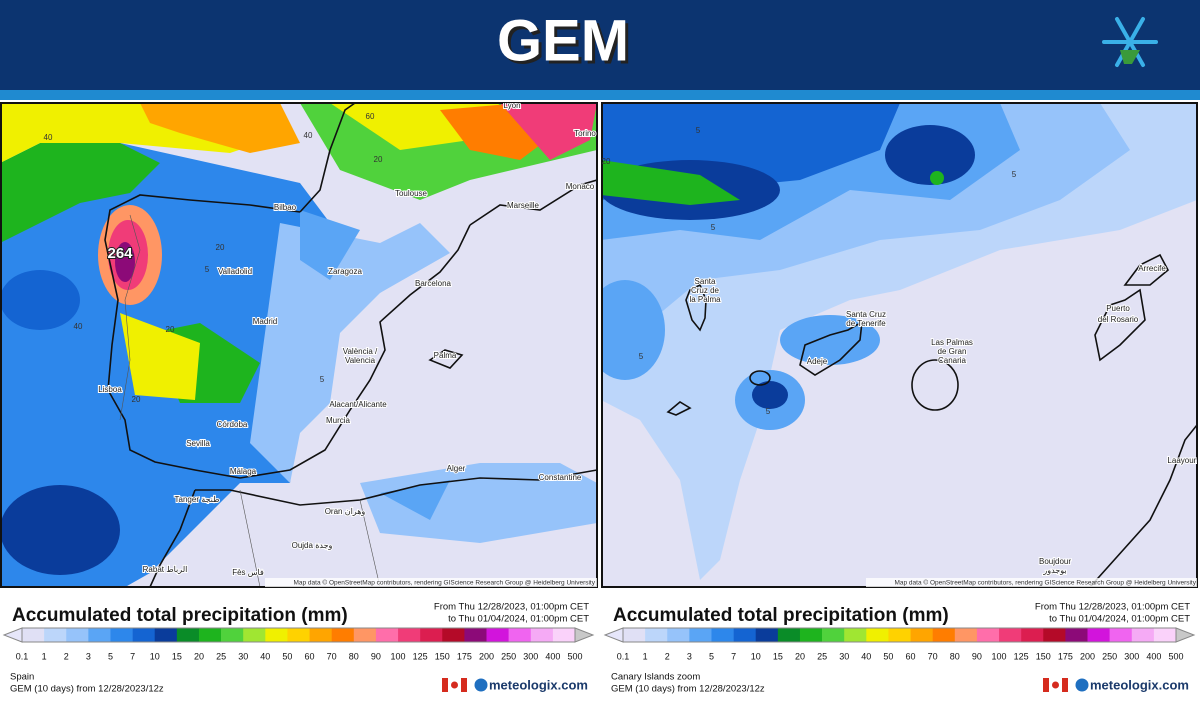 The image size is (1200, 705). I want to click on place-label: Sevilla, so click(198, 443).